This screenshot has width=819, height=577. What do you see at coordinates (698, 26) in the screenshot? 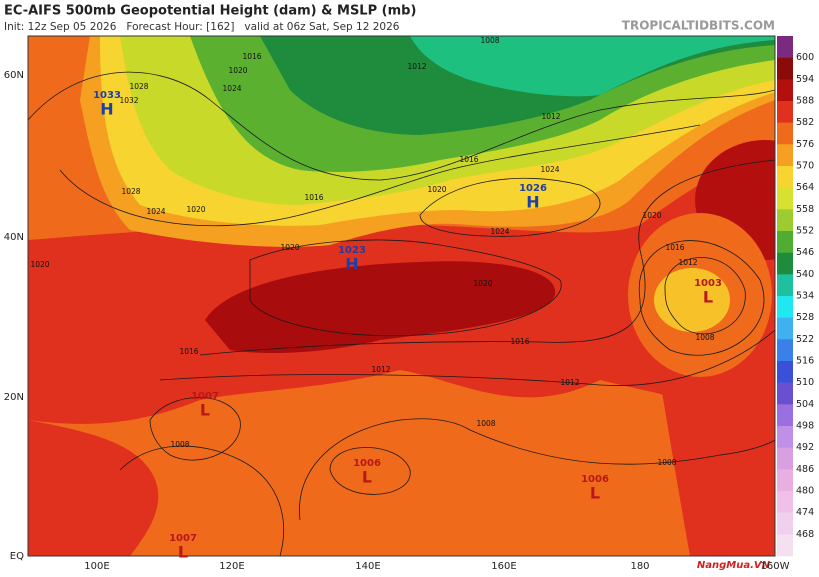
I see `site-name: TROPICALTIDBITS.COM` at bounding box center [698, 26].